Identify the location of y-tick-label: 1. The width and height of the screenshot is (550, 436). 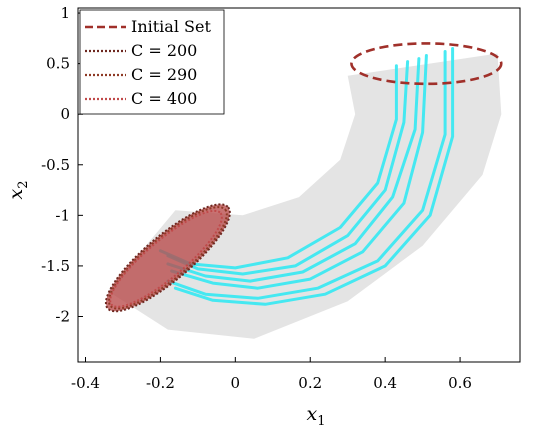
(65, 13).